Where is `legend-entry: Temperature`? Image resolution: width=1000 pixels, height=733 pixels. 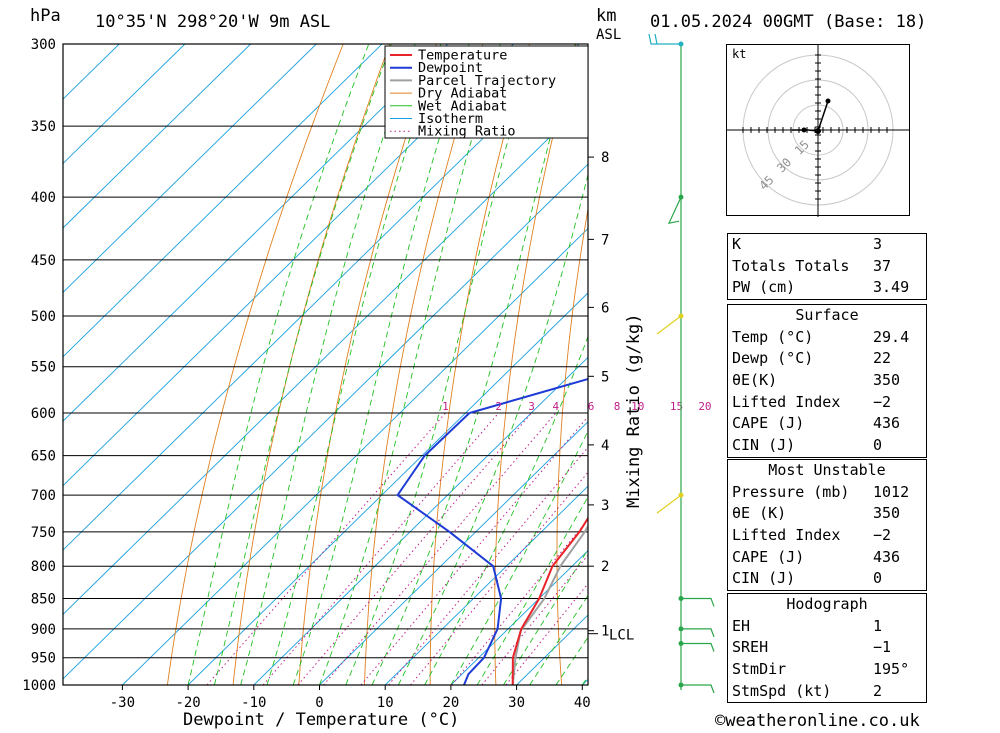
legend-entry: Temperature is located at coordinates (462, 56).